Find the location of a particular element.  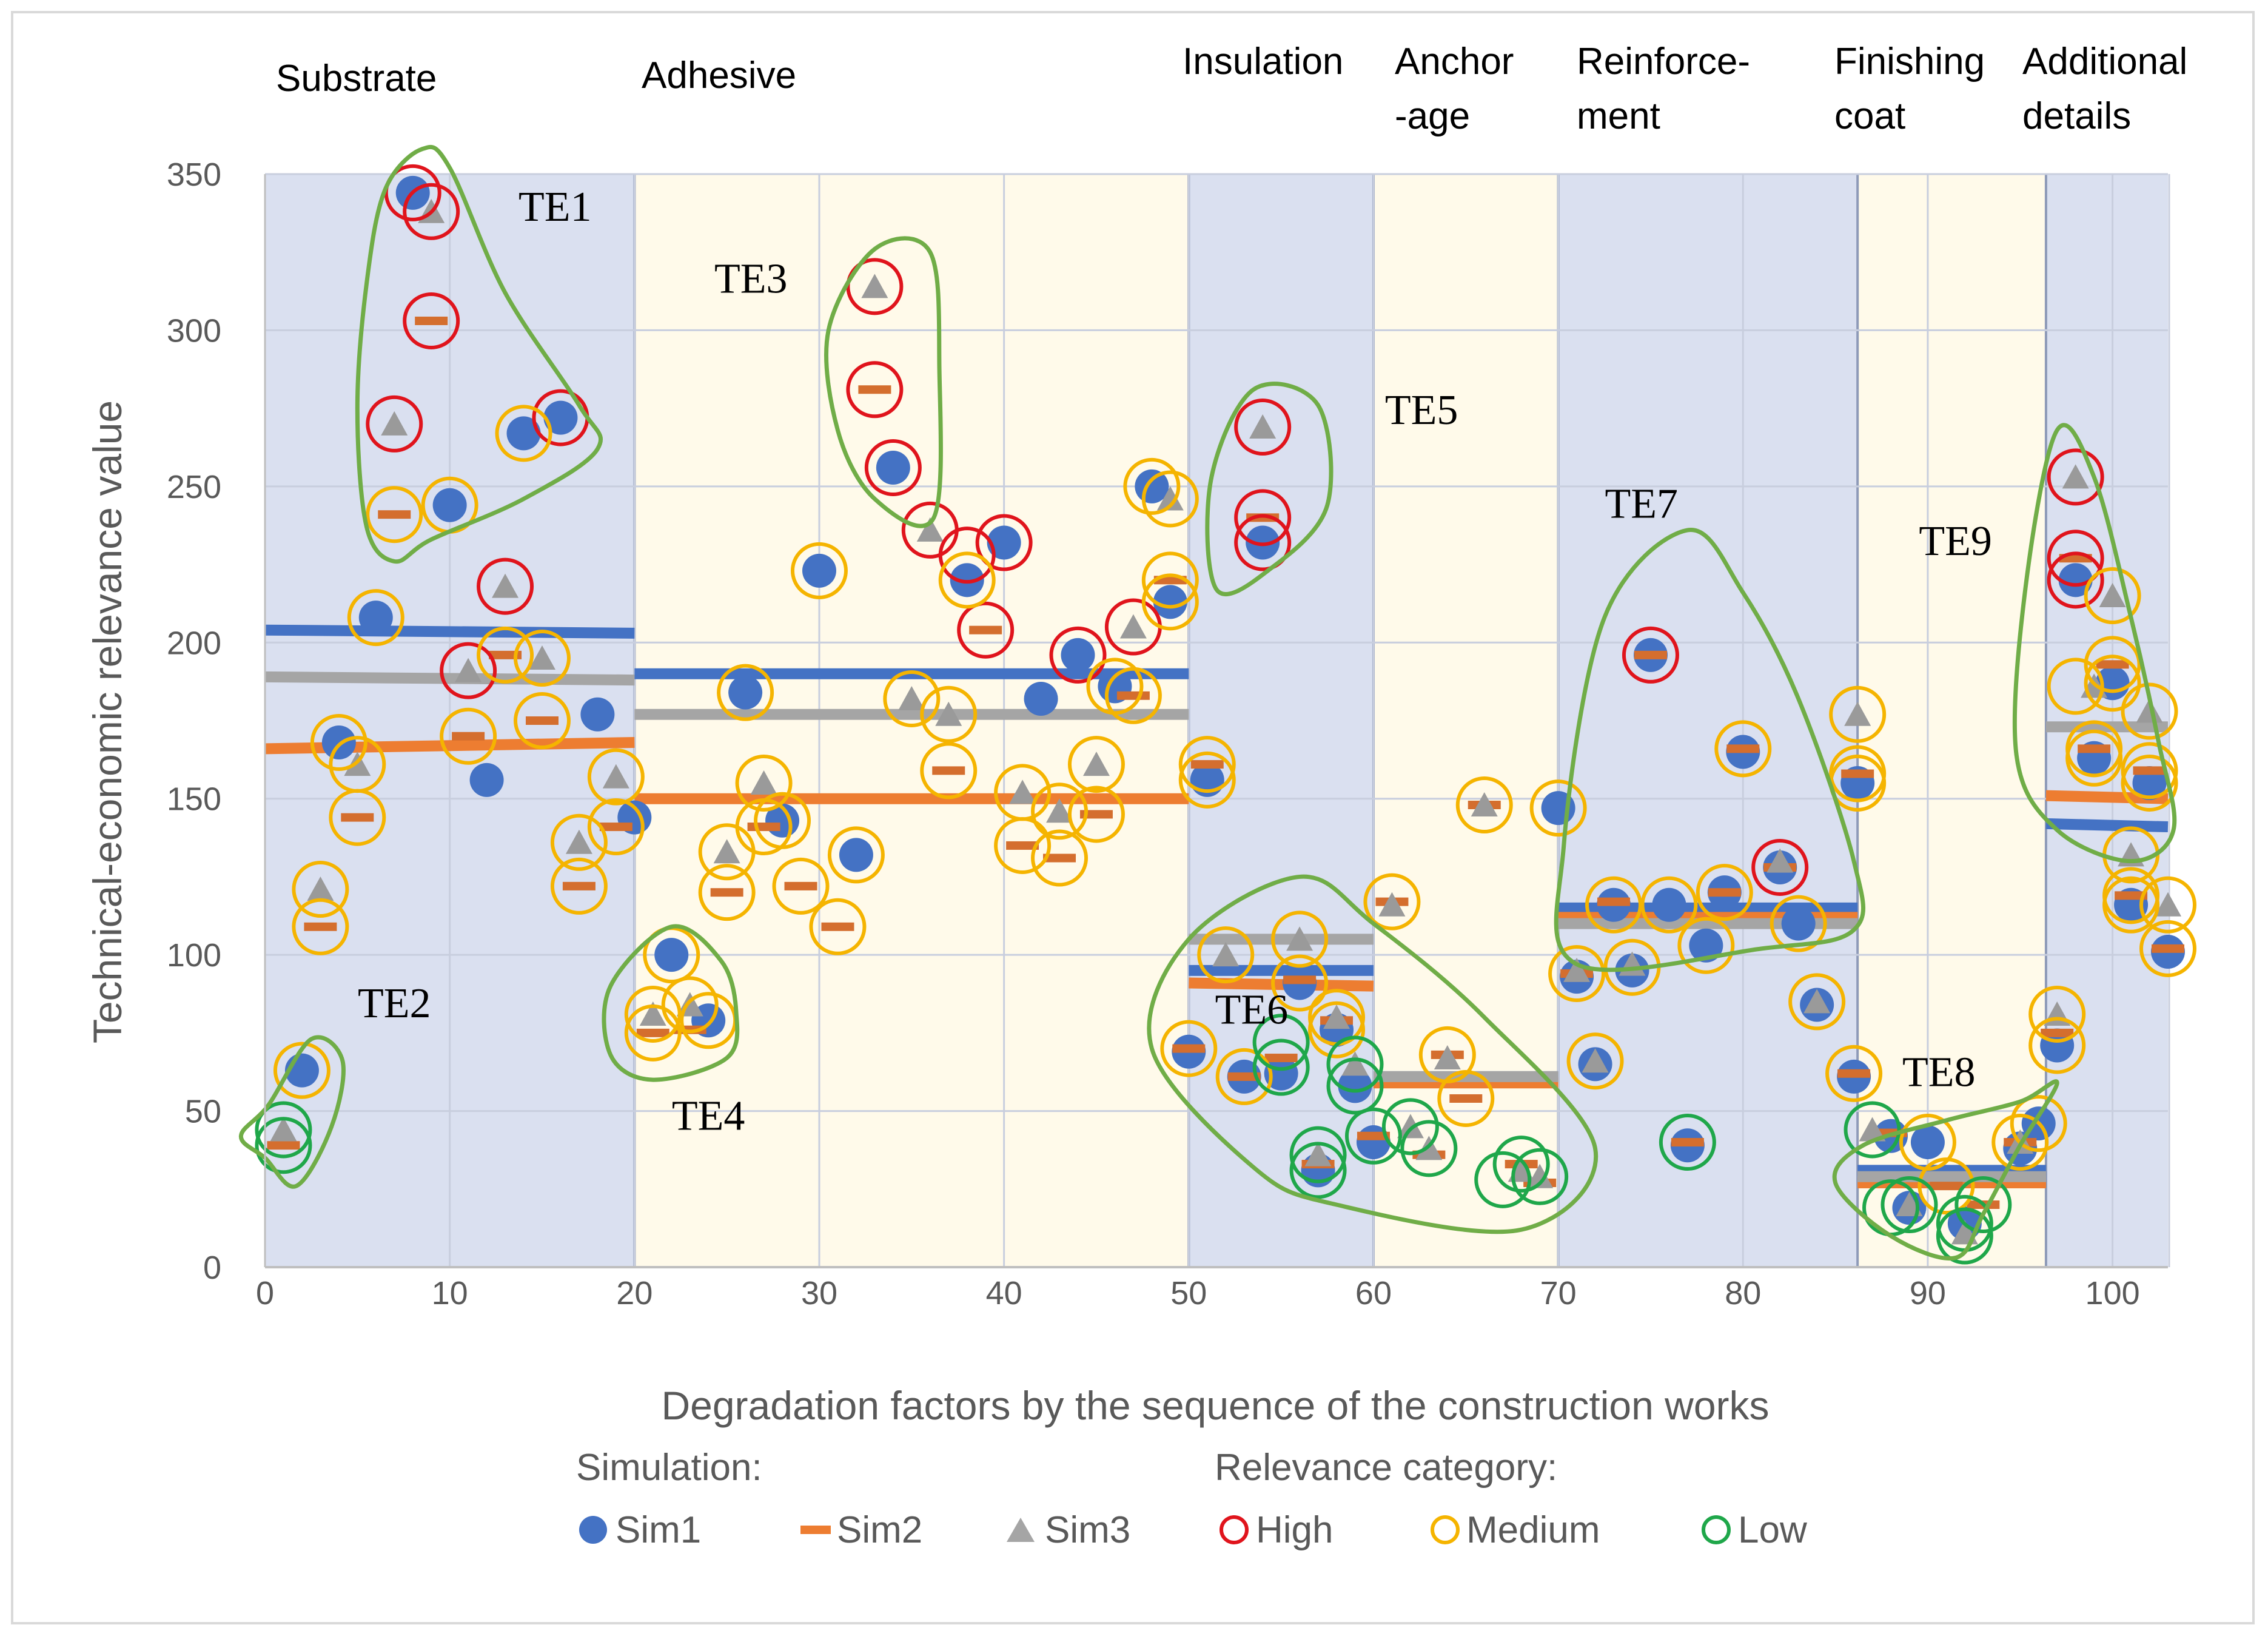

legend-low-label: Low is located at coordinates (1773, 1530).